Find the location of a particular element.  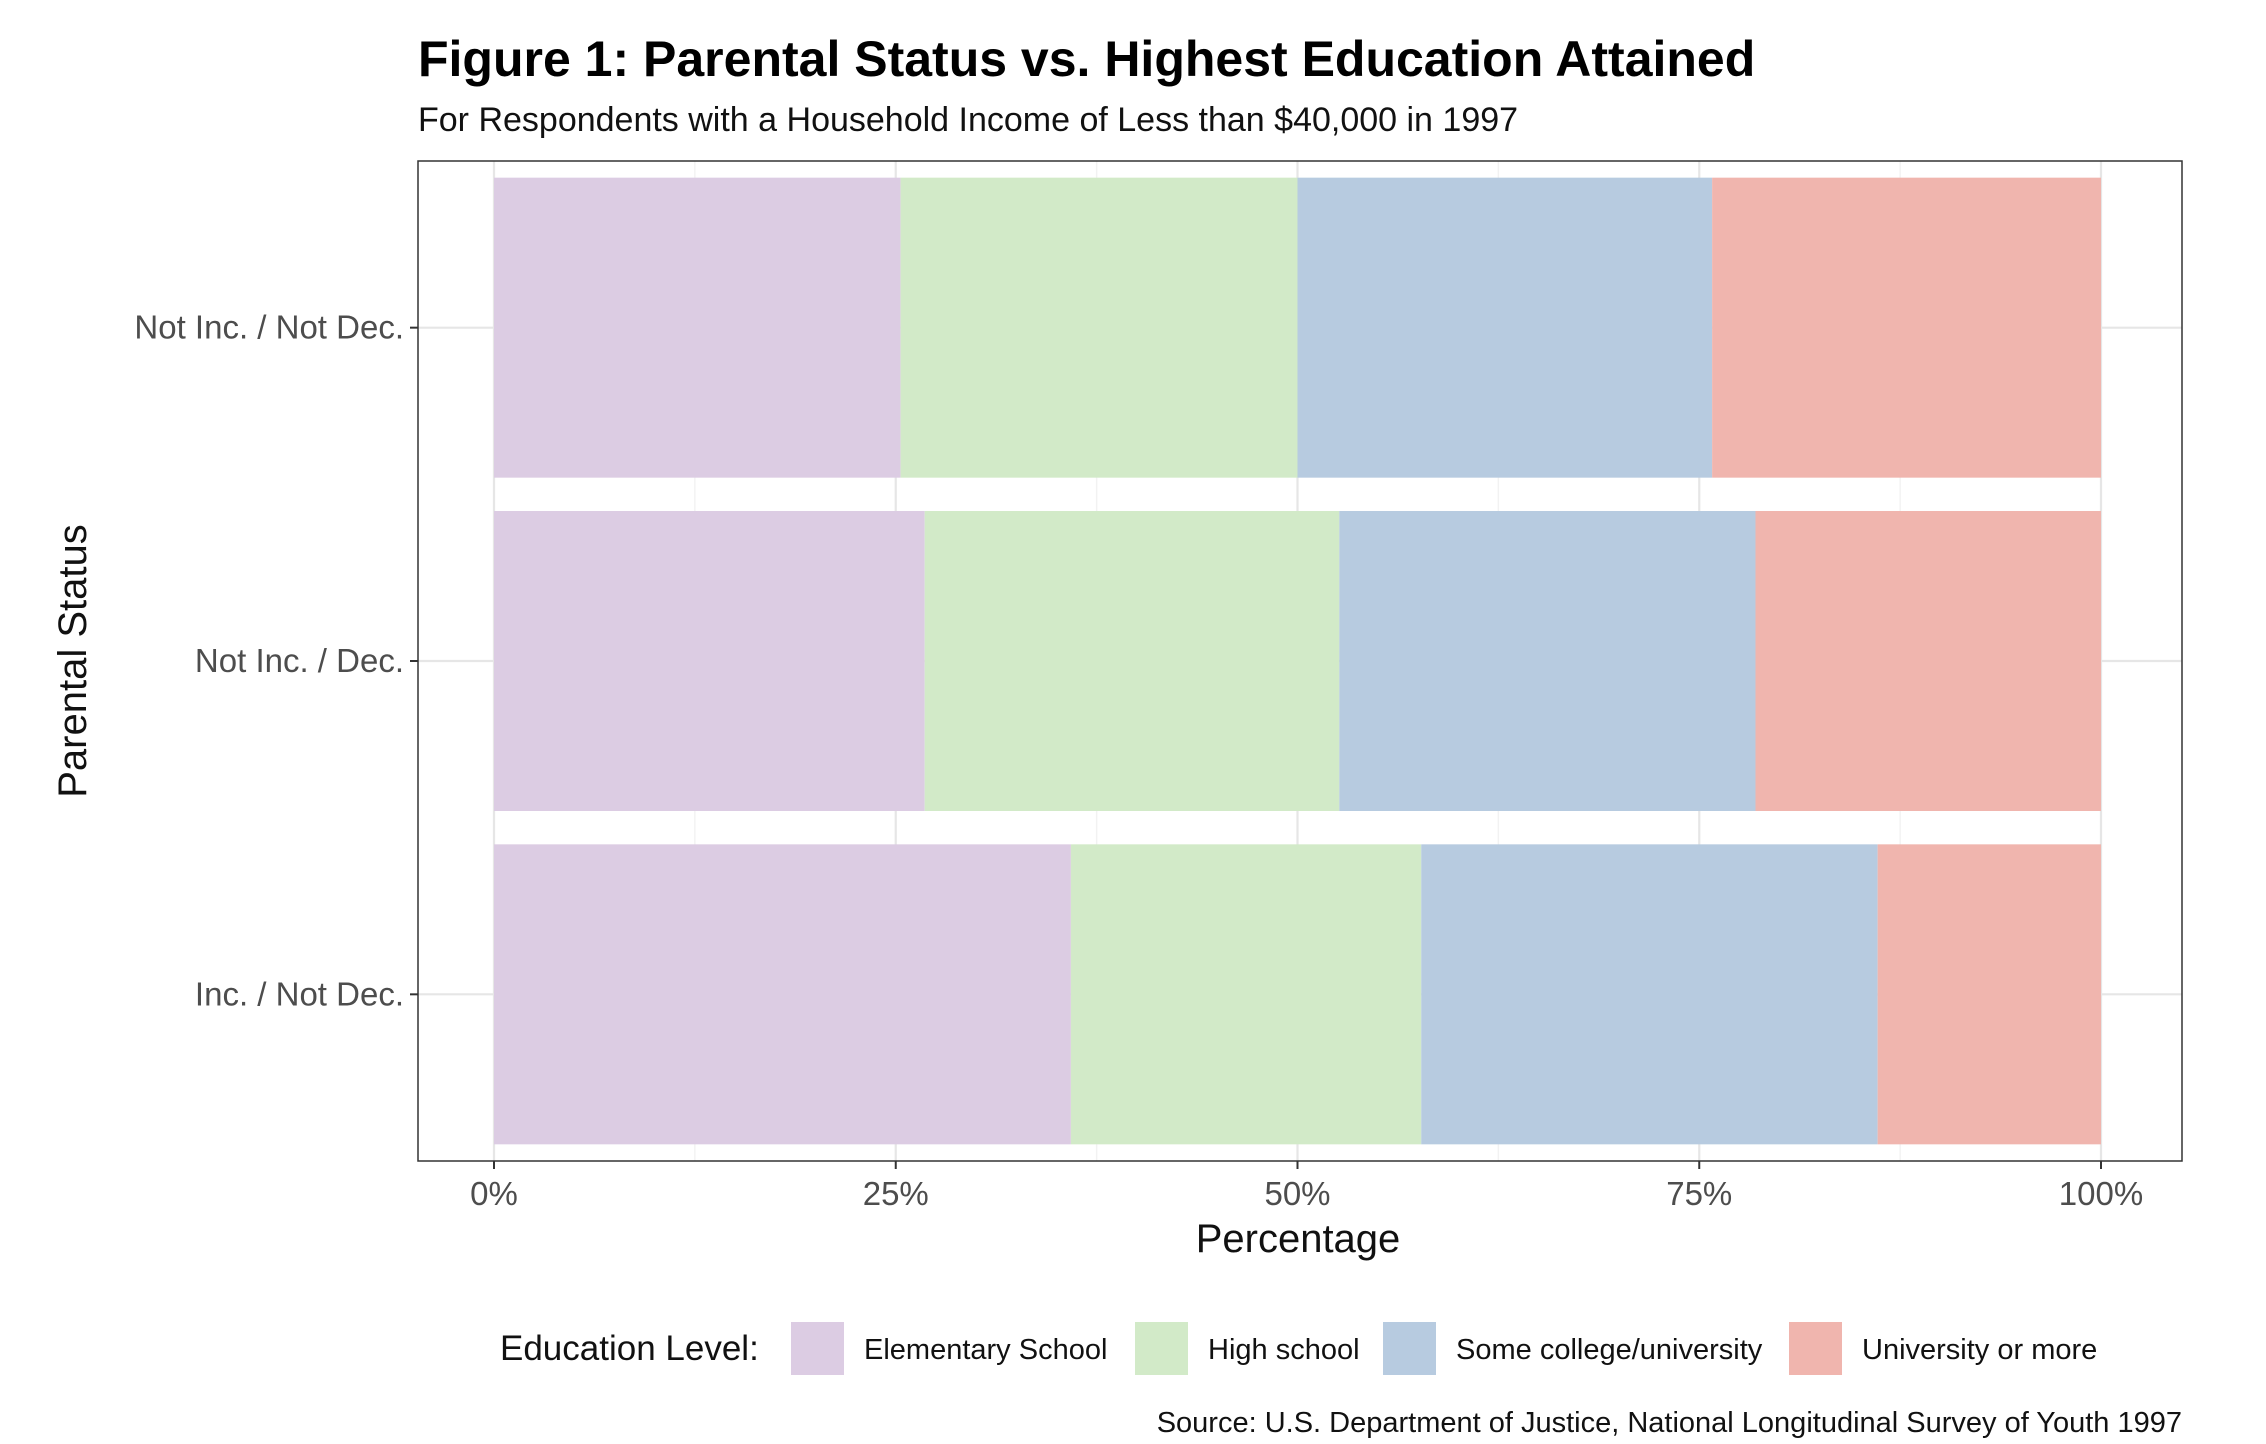

legend-label: Some college/university is located at coordinates (1609, 1350).